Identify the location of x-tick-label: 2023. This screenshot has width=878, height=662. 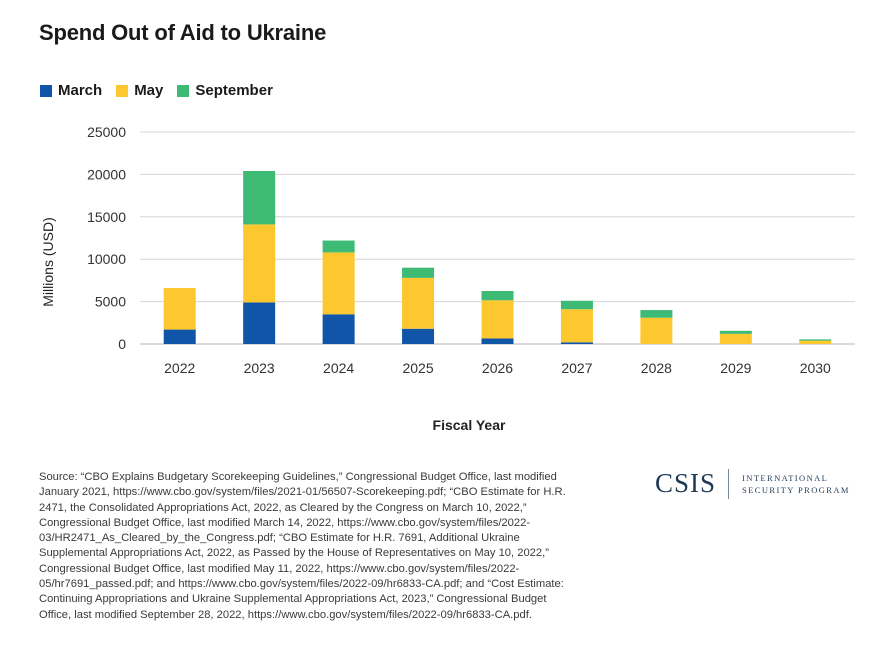
(259, 368).